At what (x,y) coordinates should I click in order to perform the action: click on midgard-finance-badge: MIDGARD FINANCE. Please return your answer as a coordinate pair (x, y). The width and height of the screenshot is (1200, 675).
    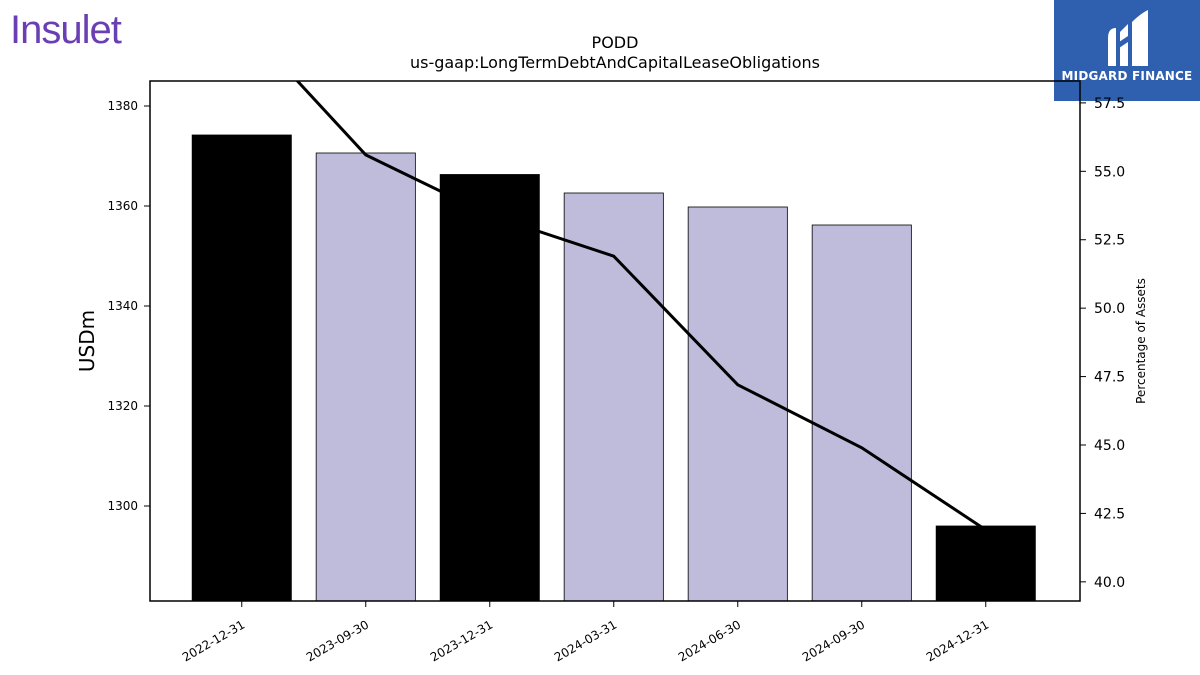
    Looking at the image, I should click on (1127, 50).